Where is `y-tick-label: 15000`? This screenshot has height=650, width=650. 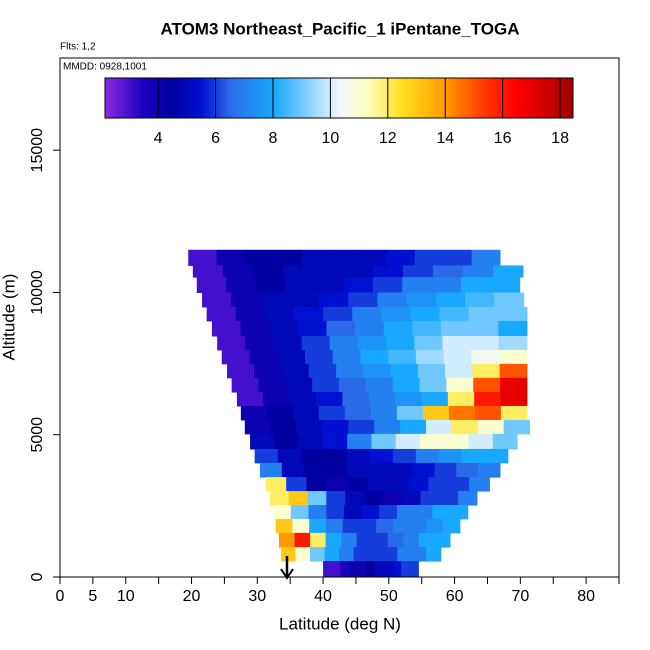
y-tick-label: 15000 is located at coordinates (37, 150).